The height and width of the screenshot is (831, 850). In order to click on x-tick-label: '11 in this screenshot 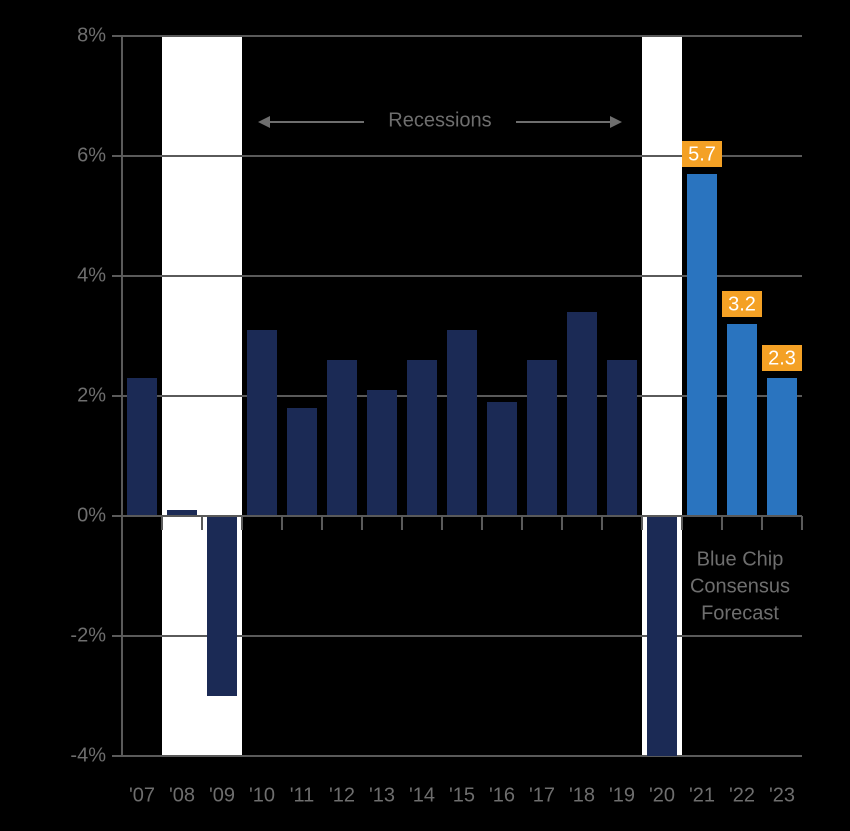, I will do `click(302, 795)`.